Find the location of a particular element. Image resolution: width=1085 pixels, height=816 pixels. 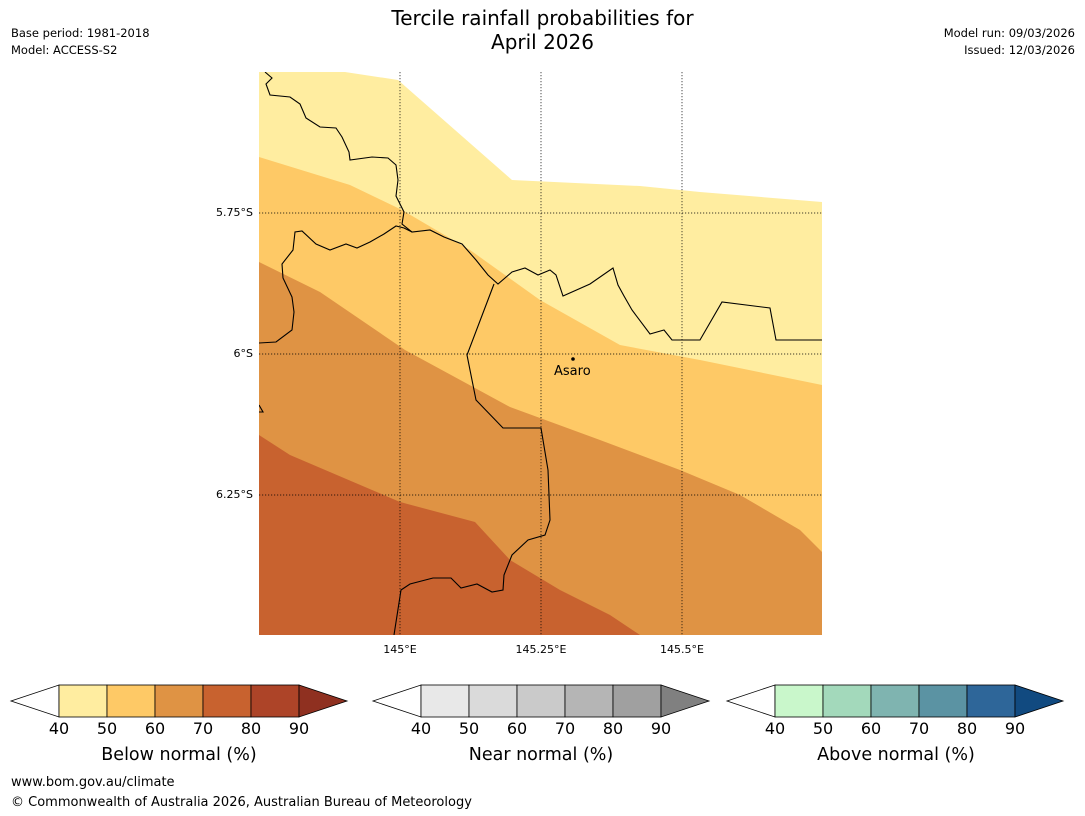

colorbar-title-near: Near normal (%) is located at coordinates (541, 755).